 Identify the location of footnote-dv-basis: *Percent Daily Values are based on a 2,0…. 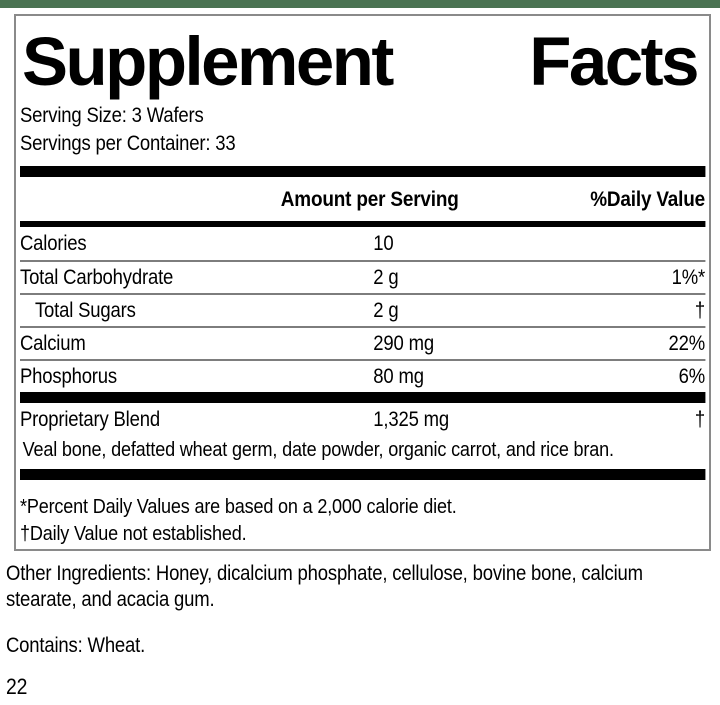
(238, 506).